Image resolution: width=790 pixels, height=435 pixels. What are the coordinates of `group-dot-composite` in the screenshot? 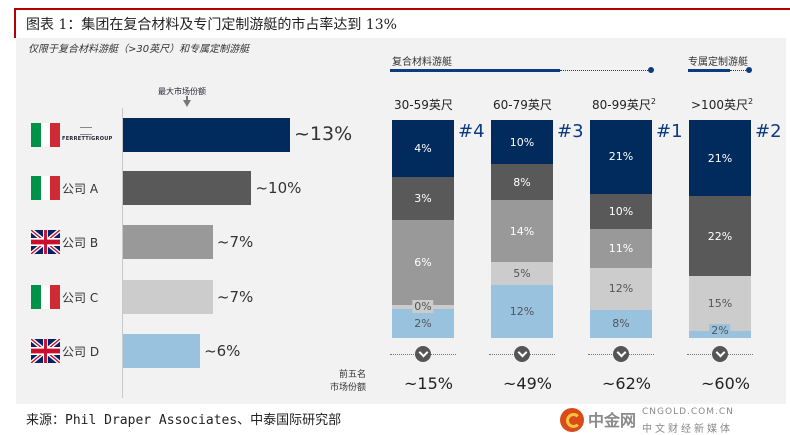 It's located at (651, 70).